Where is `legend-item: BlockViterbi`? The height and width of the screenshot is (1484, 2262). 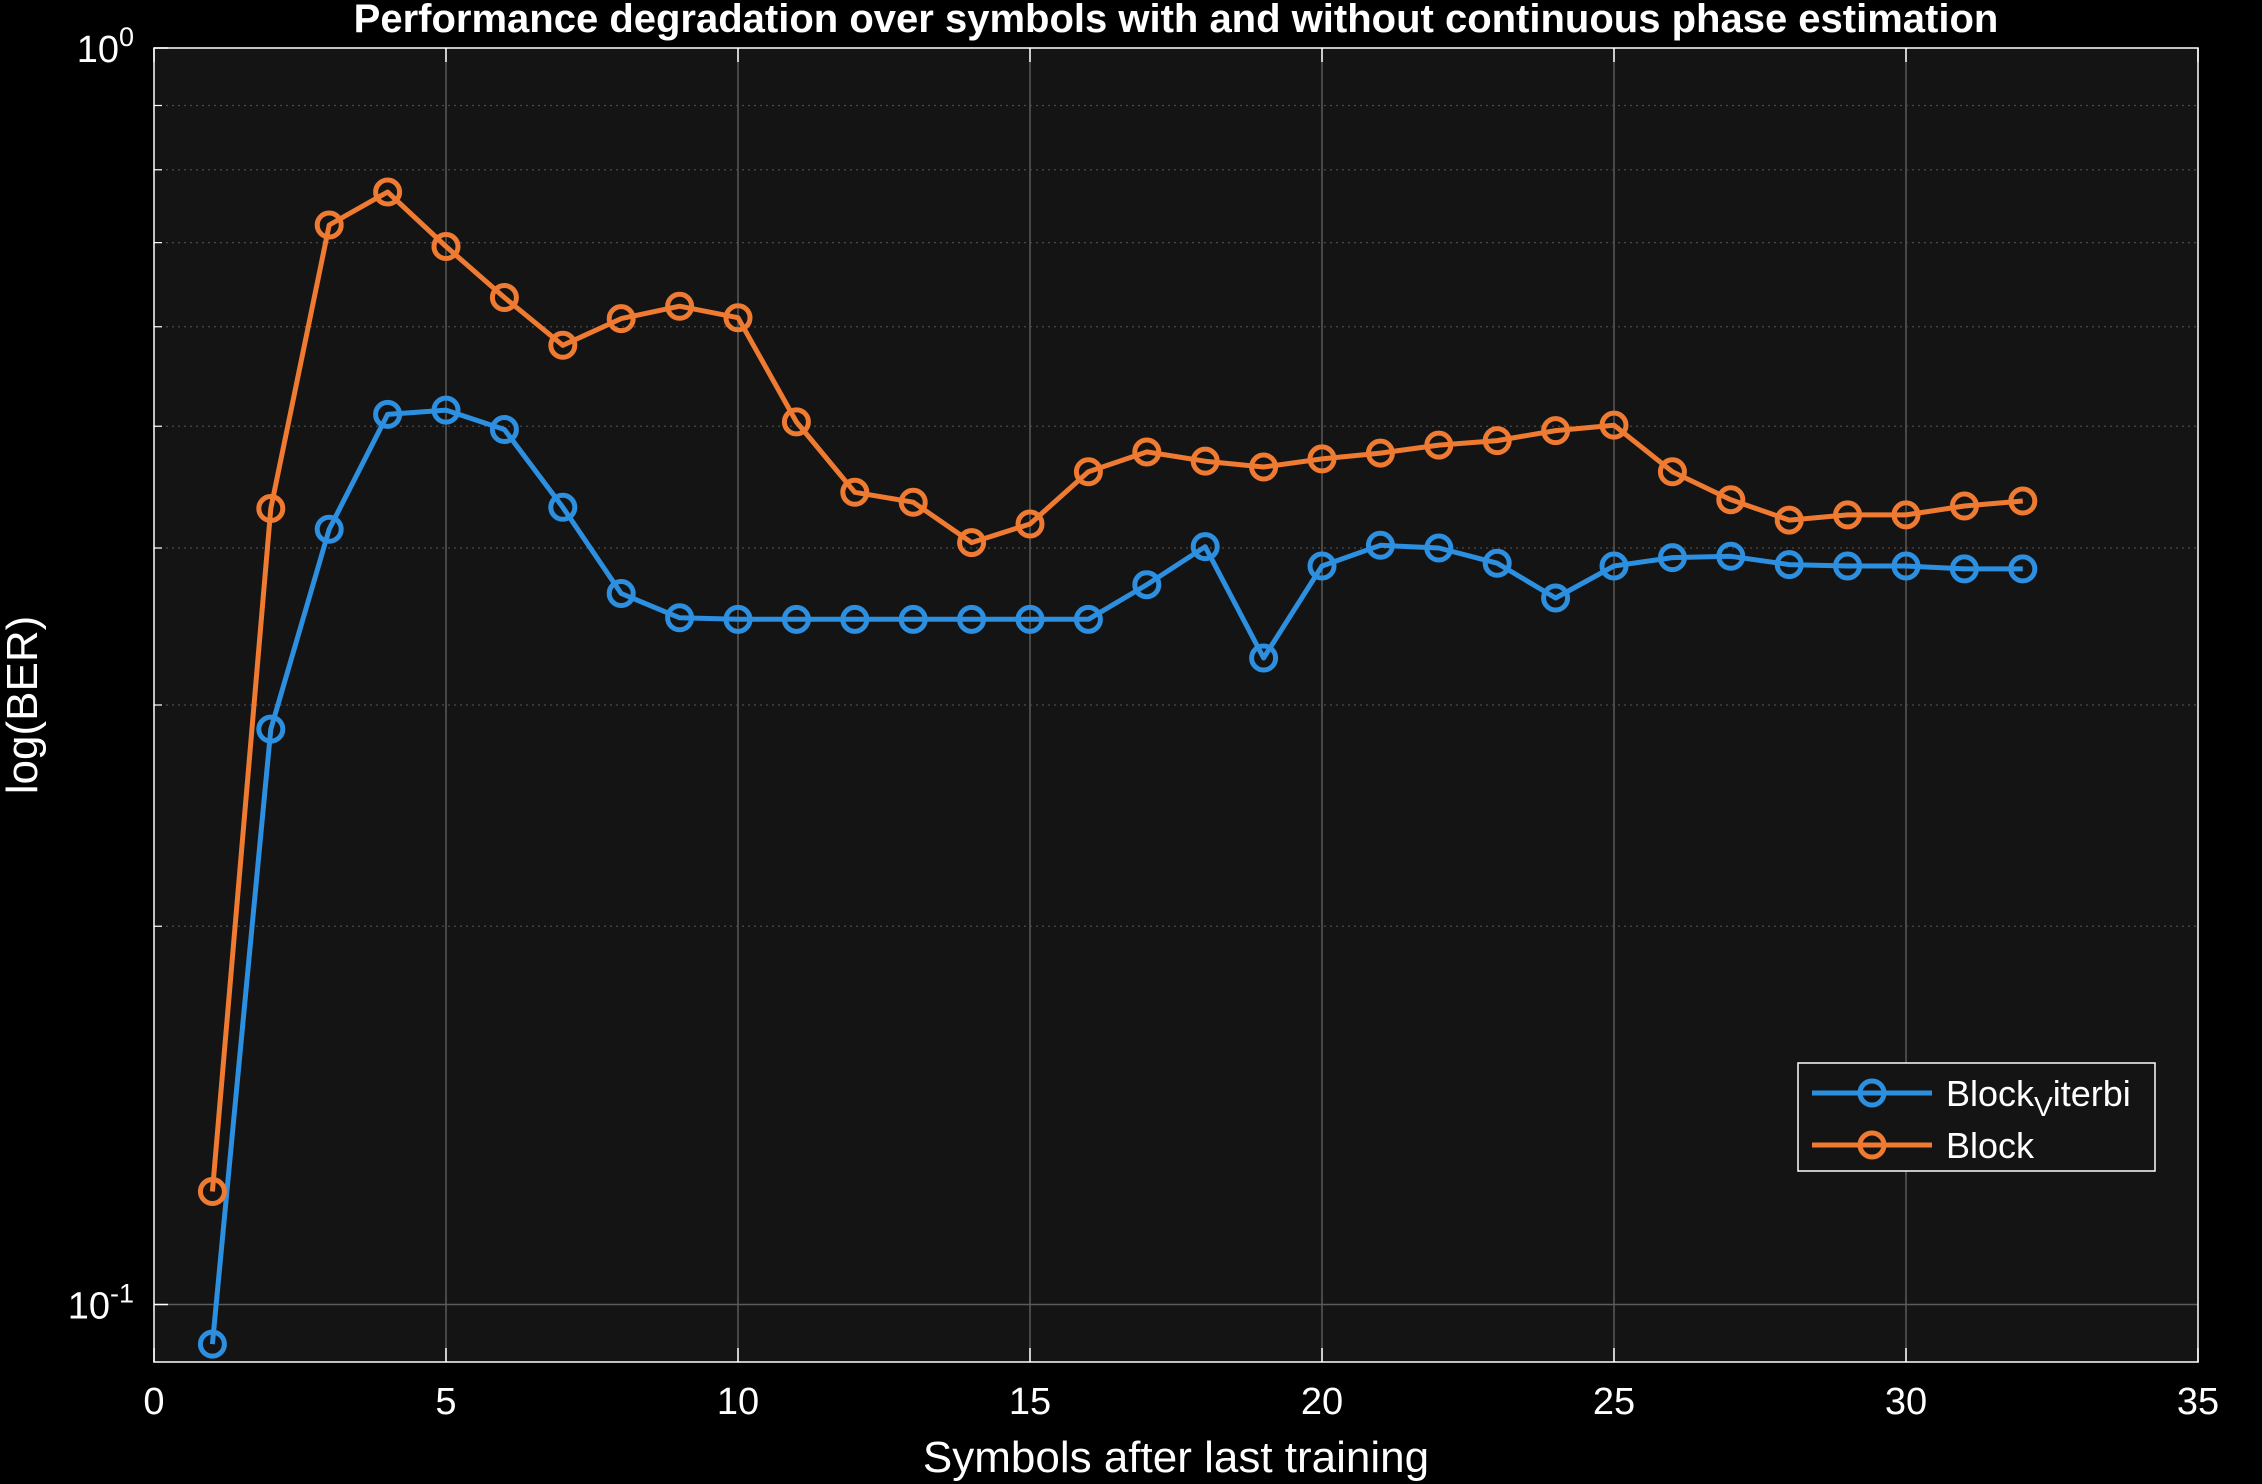 legend-item: BlockViterbi is located at coordinates (1971, 1097).